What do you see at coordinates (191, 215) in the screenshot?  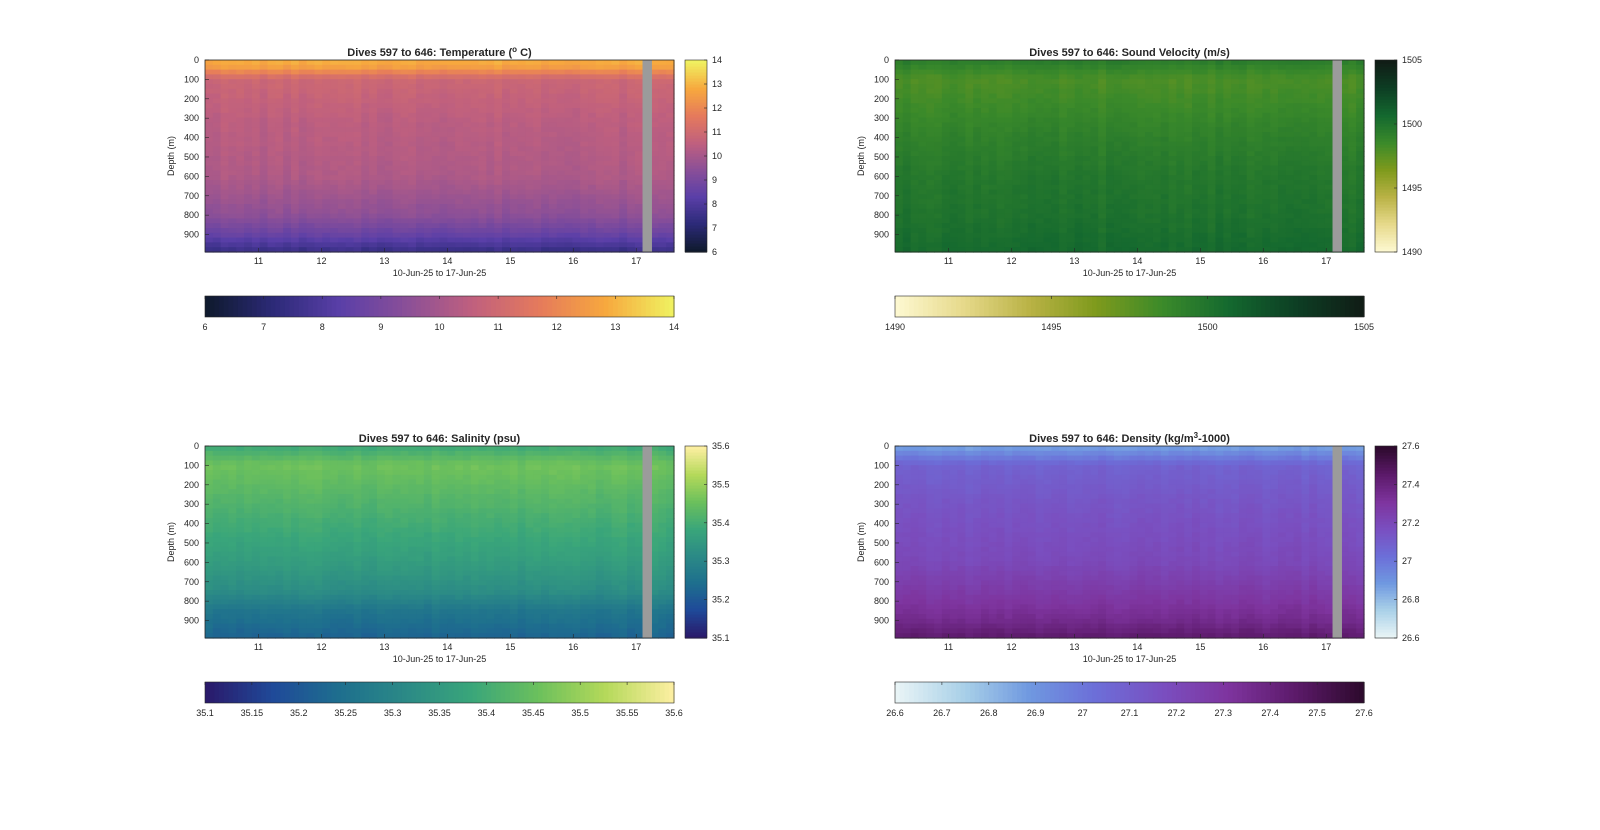 I see `y-tick-label: 800` at bounding box center [191, 215].